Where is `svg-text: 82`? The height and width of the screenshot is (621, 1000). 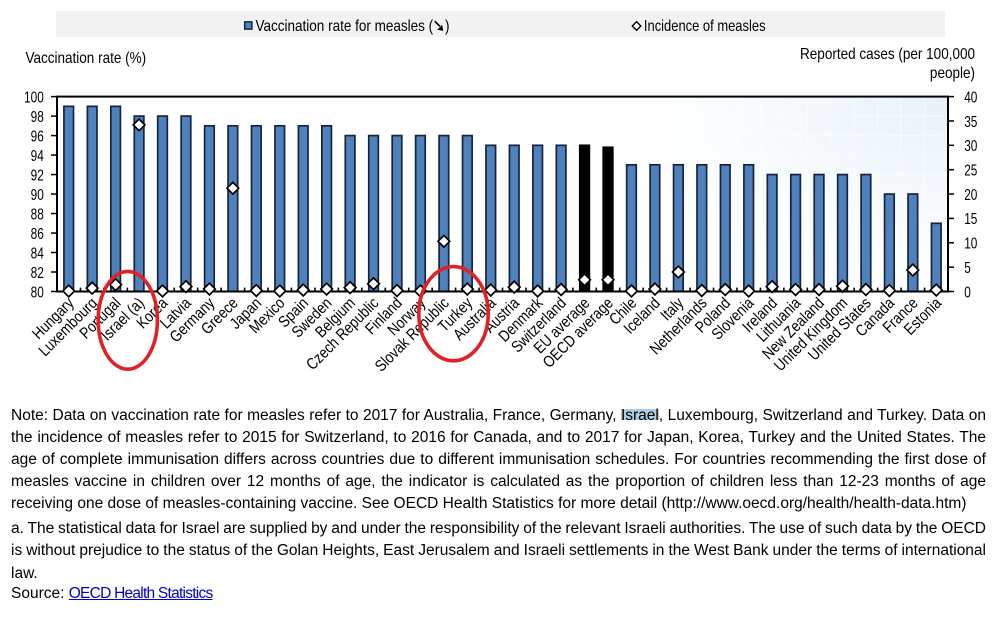 svg-text: 82 is located at coordinates (37, 272).